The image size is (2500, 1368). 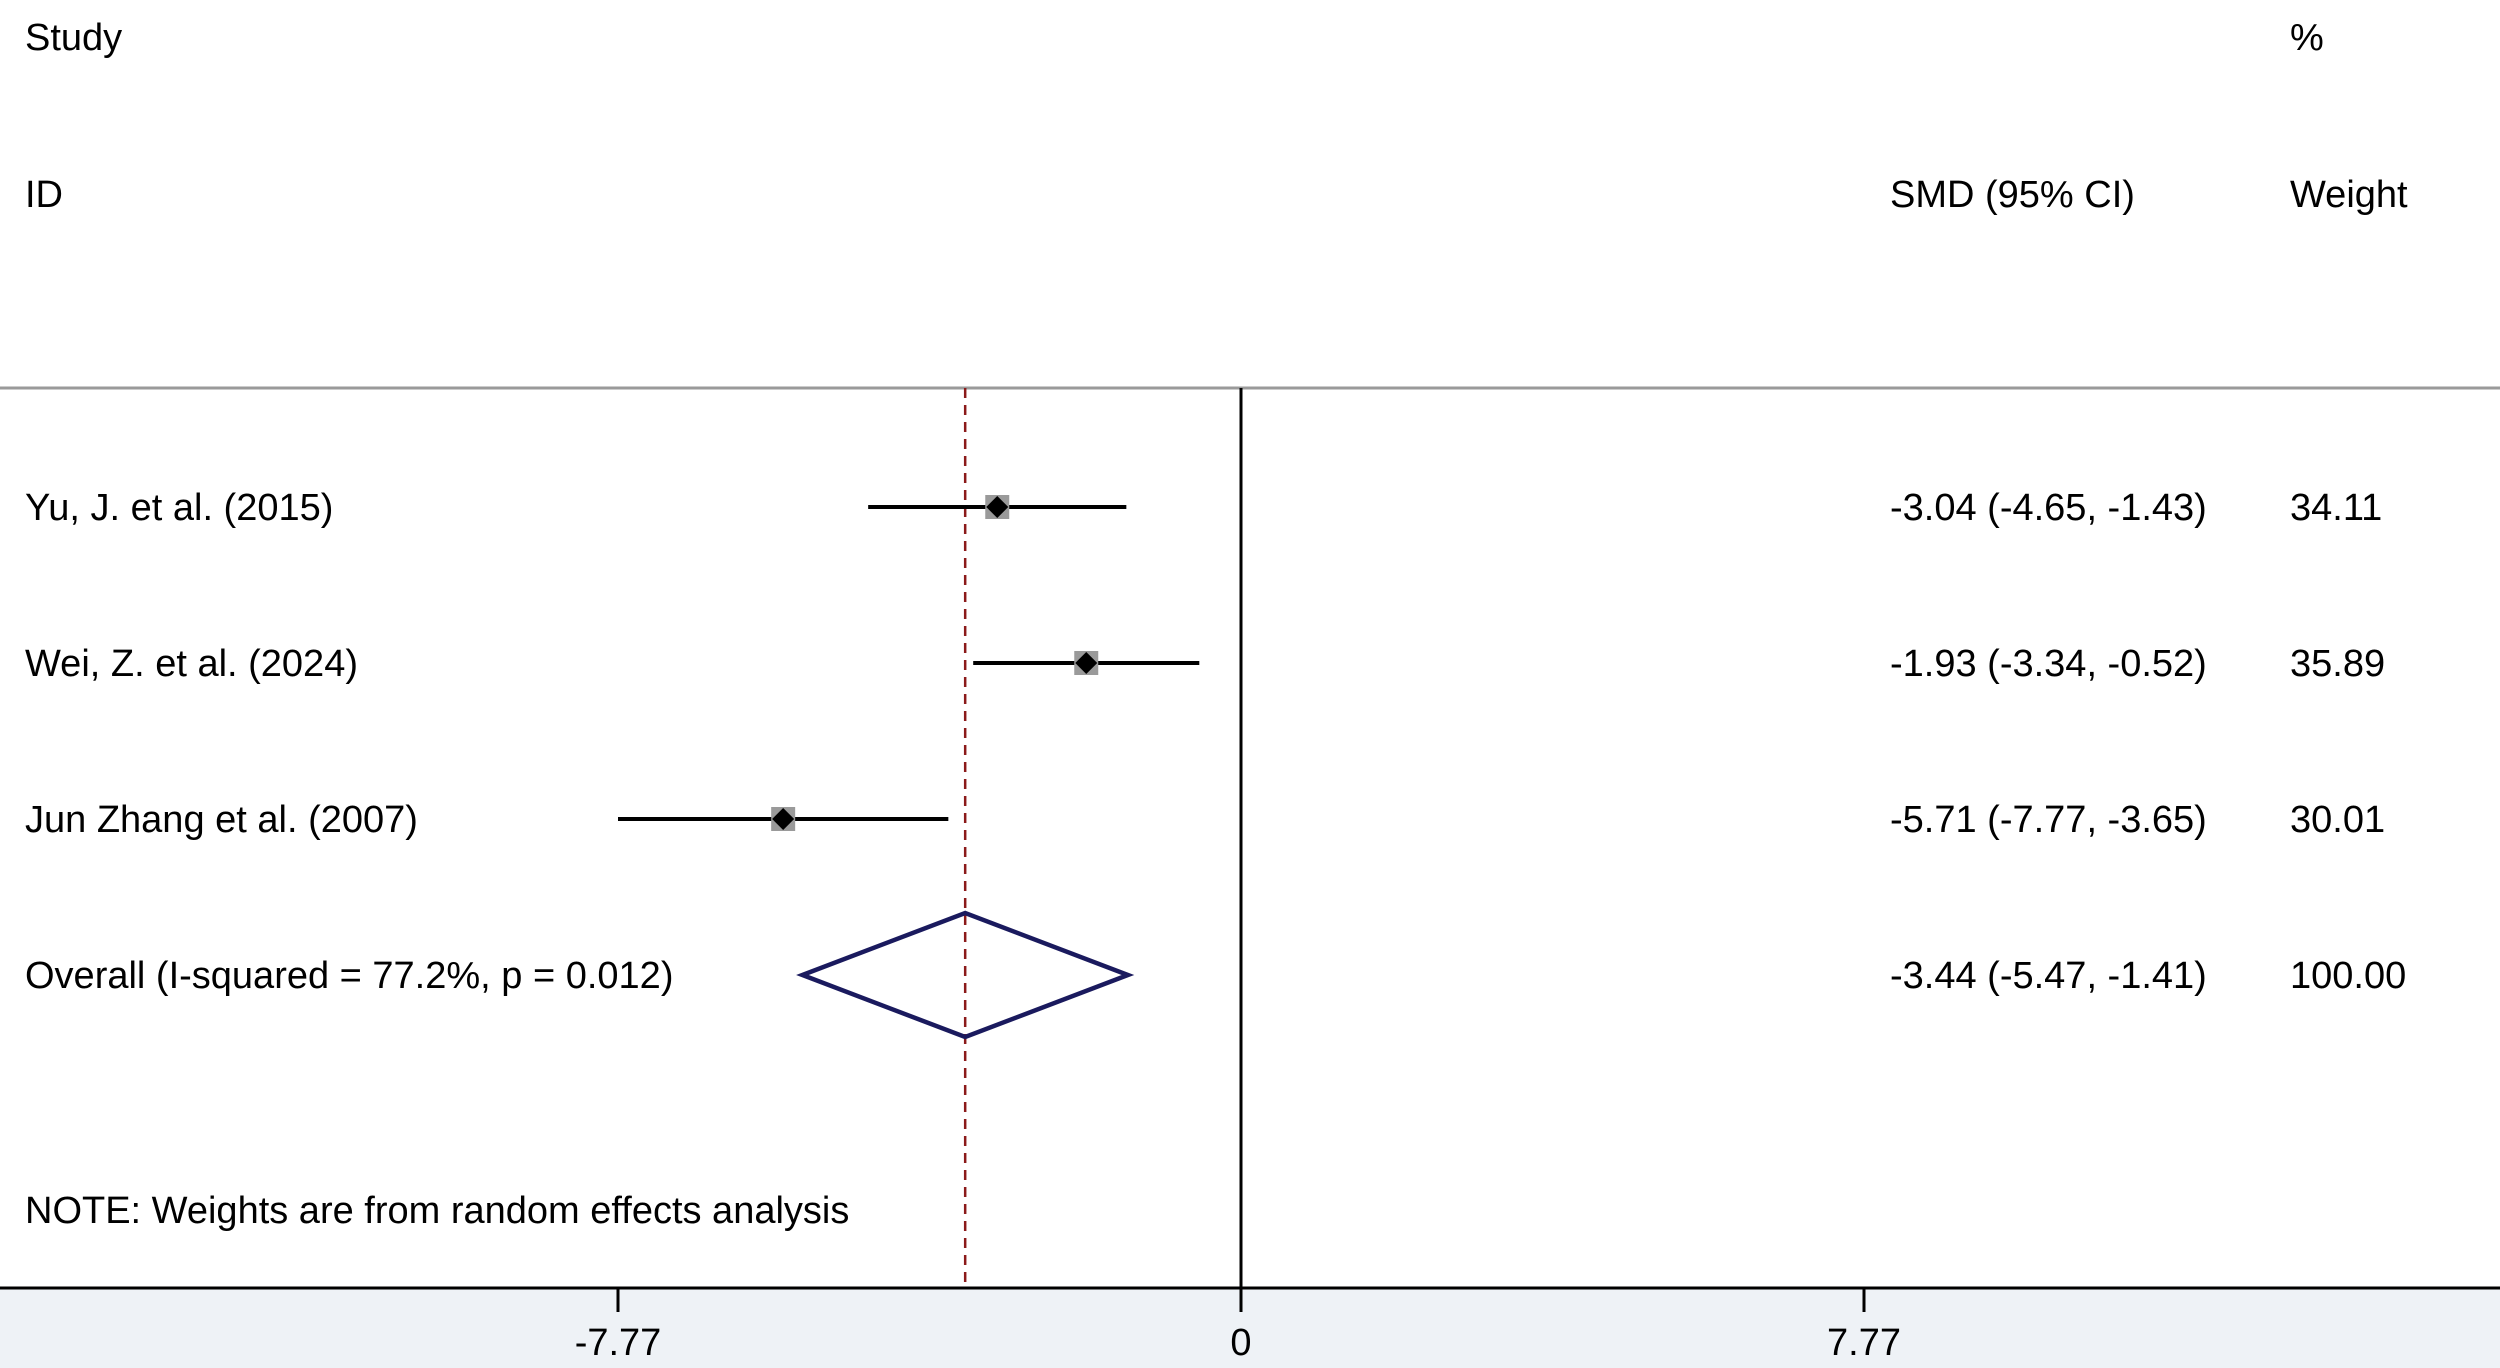 I want to click on header-study: Study, so click(x=73, y=38).